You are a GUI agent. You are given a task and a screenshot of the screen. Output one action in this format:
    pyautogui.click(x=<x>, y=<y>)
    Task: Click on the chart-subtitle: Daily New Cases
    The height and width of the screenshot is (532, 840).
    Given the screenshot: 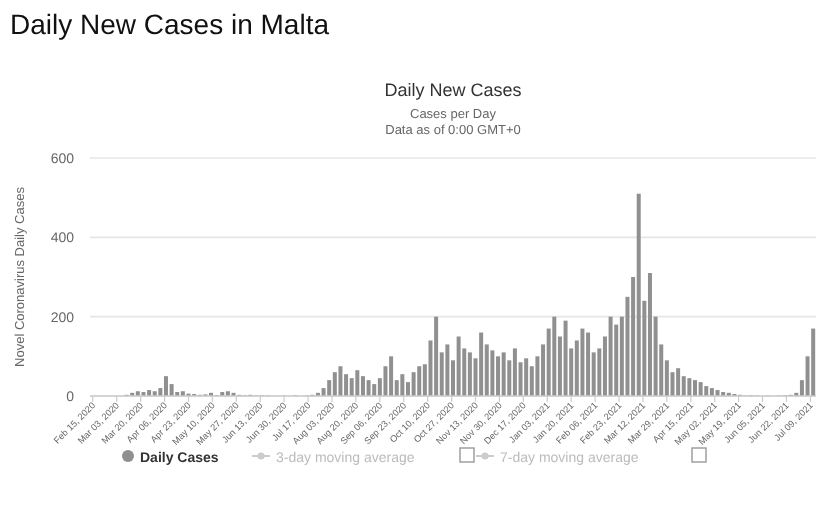 What is the action you would take?
    pyautogui.click(x=453, y=90)
    